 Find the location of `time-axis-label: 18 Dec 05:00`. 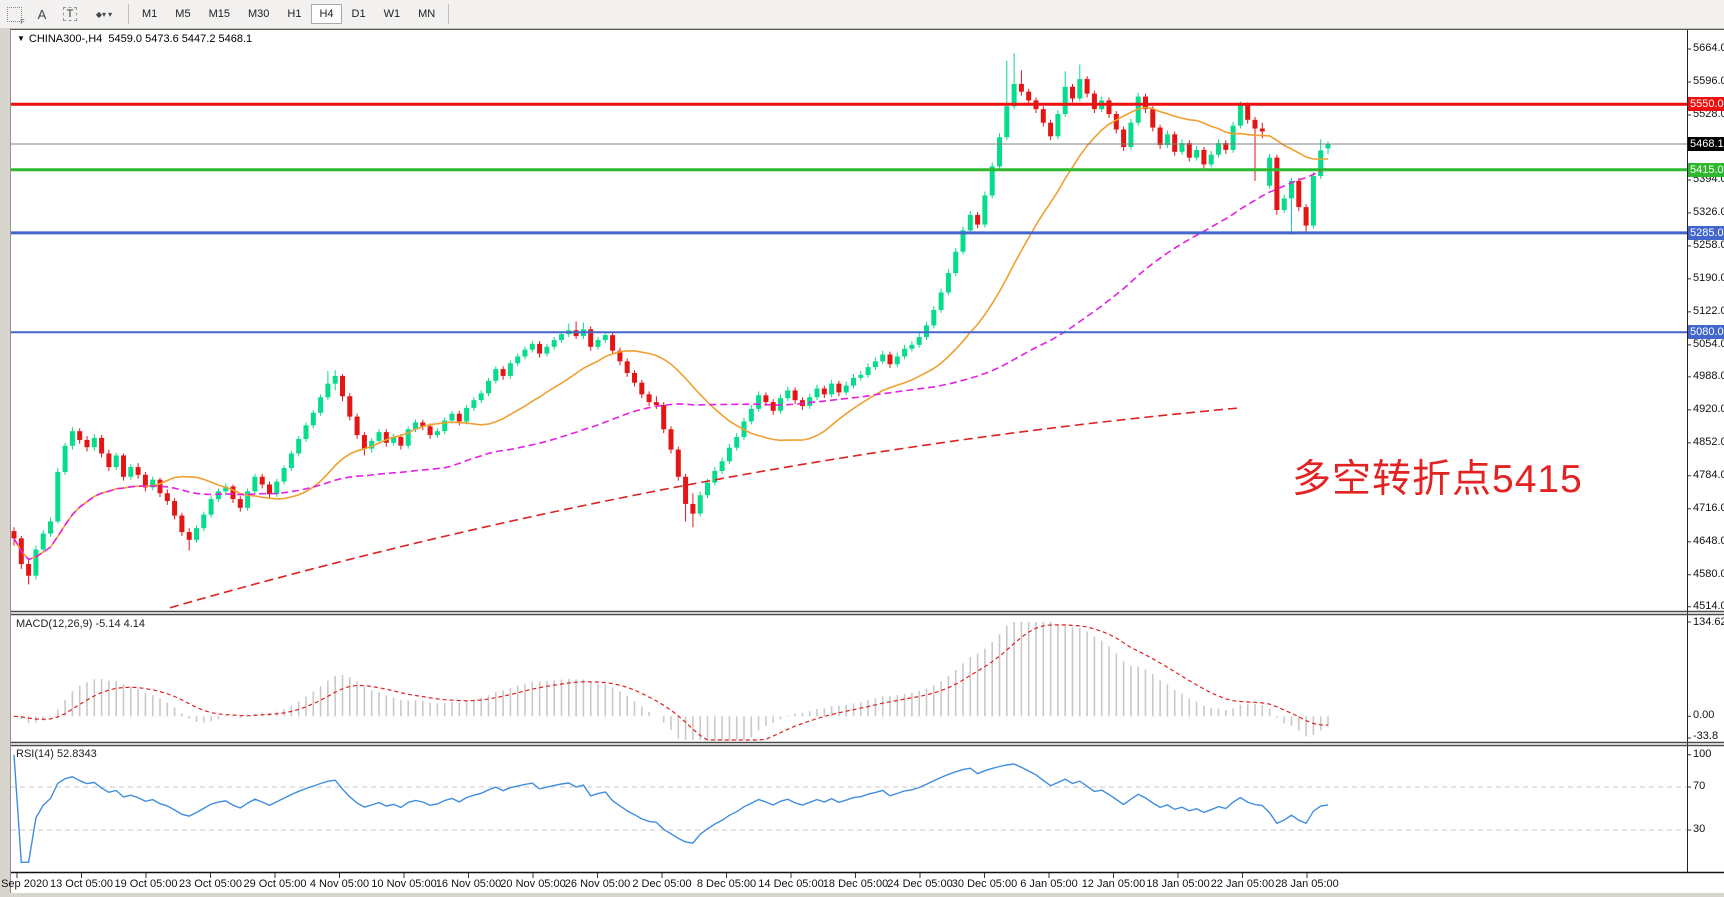

time-axis-label: 18 Dec 05:00 is located at coordinates (855, 884).